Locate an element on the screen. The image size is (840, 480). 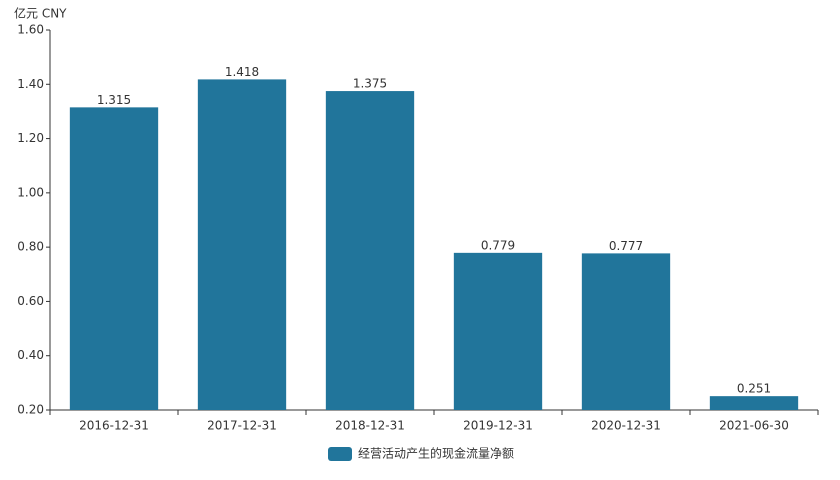
legend-swatch is located at coordinates (340, 454).